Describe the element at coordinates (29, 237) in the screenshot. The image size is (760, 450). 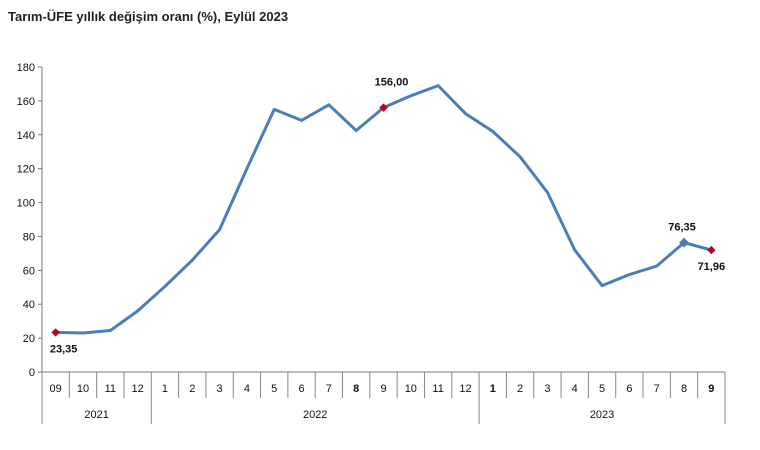
I see `y-tick-label: 80` at that location.